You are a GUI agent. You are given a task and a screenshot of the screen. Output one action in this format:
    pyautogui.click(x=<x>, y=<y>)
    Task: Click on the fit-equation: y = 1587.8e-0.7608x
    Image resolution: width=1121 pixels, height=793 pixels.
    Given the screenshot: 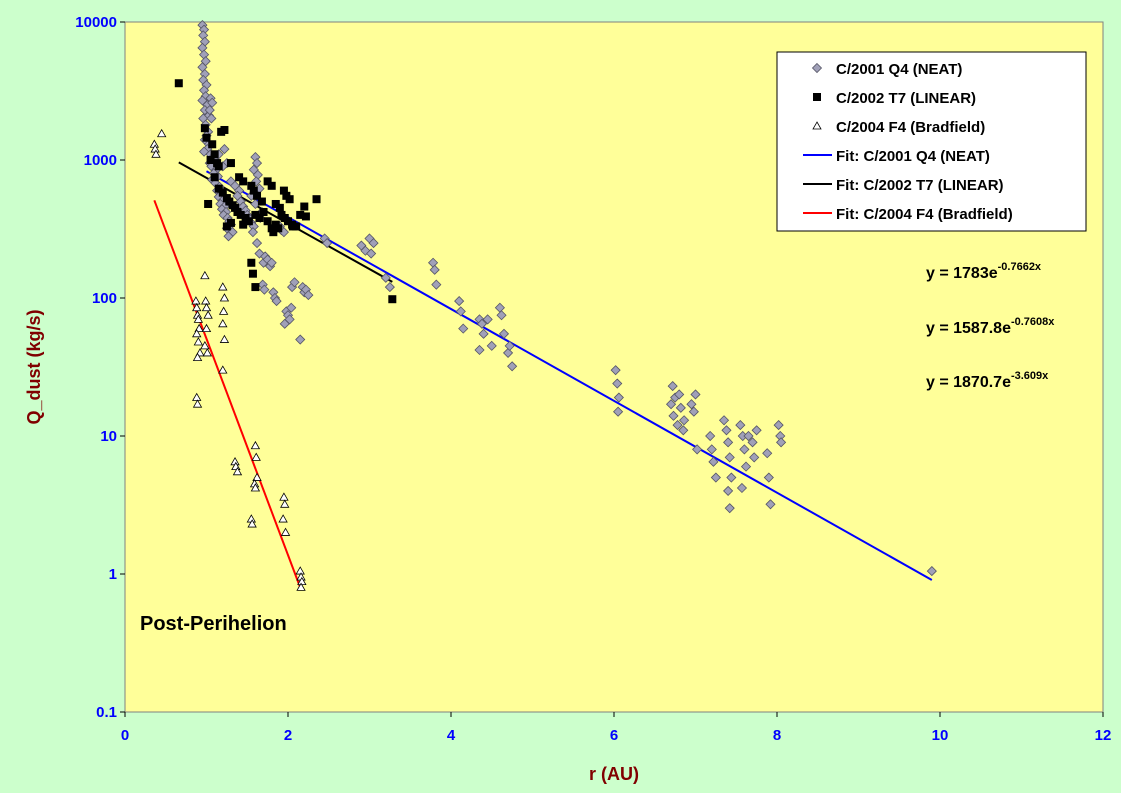 What is the action you would take?
    pyautogui.click(x=990, y=326)
    